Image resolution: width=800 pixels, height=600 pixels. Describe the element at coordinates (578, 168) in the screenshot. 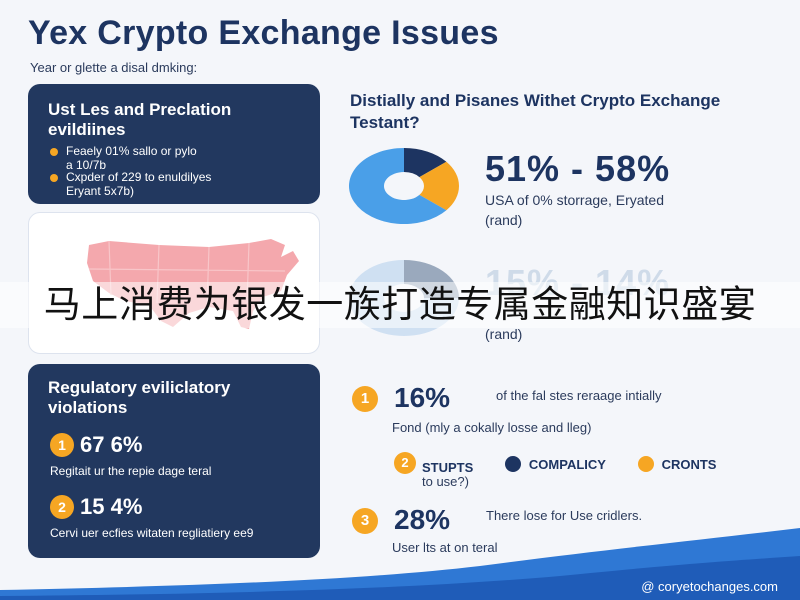

I see `stat-a-value: 51% - 58%` at that location.